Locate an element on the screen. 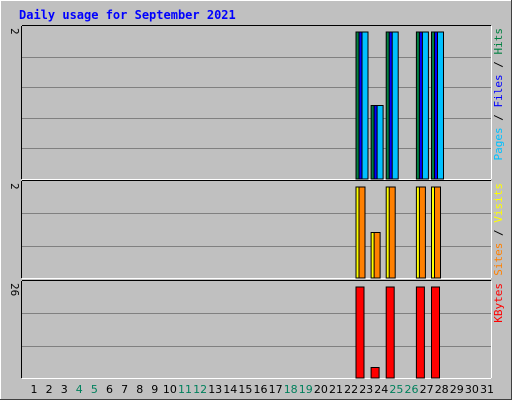  x-tick-label: 6 is located at coordinates (109, 389).